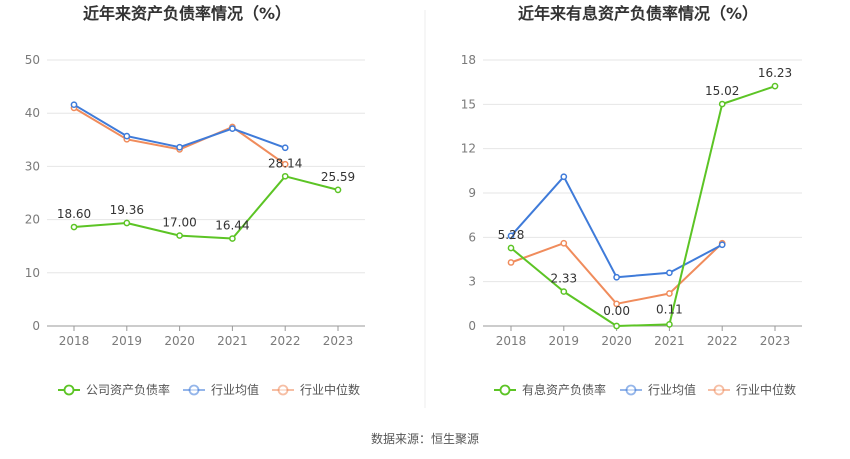  I want to click on y-tick-label: 40, so click(32, 113).